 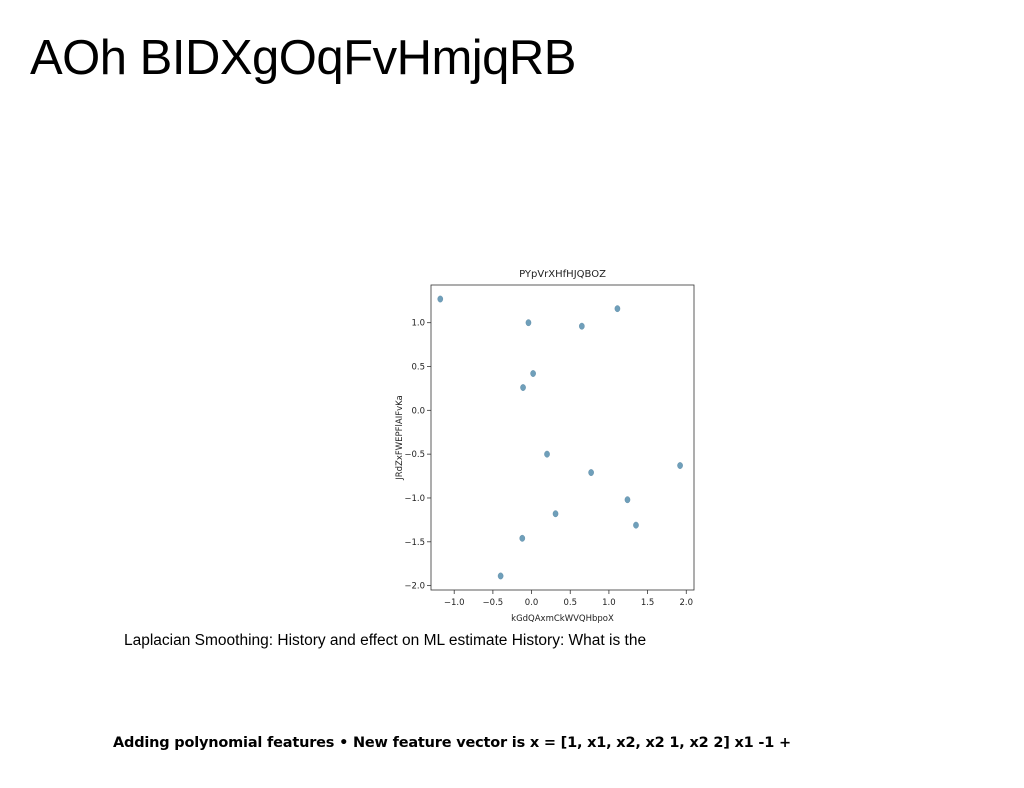 What do you see at coordinates (414, 455) in the screenshot?
I see `y-tick-label: −0.5` at bounding box center [414, 455].